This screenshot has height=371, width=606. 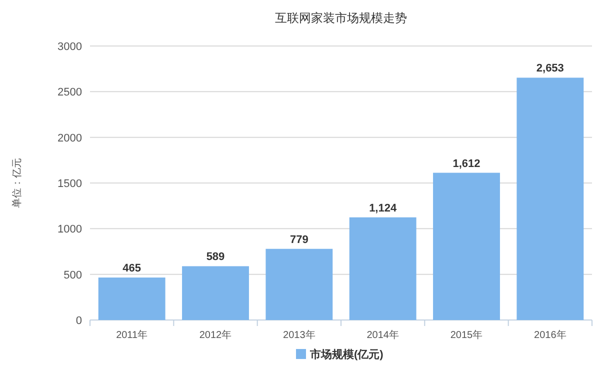 I want to click on data-label: 589, so click(x=215, y=257).